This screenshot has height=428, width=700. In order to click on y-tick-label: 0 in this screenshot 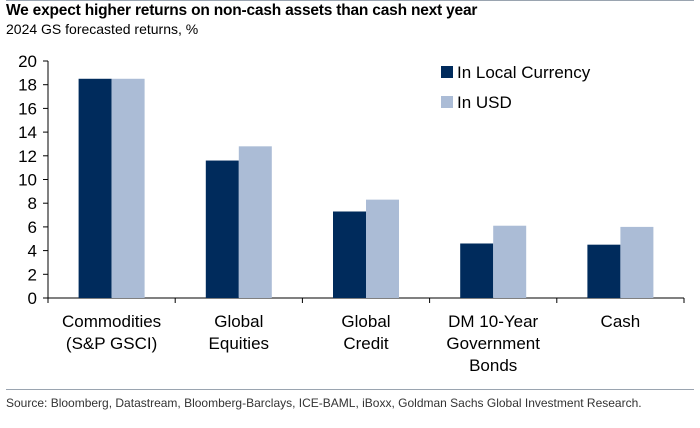, I will do `click(32, 298)`.